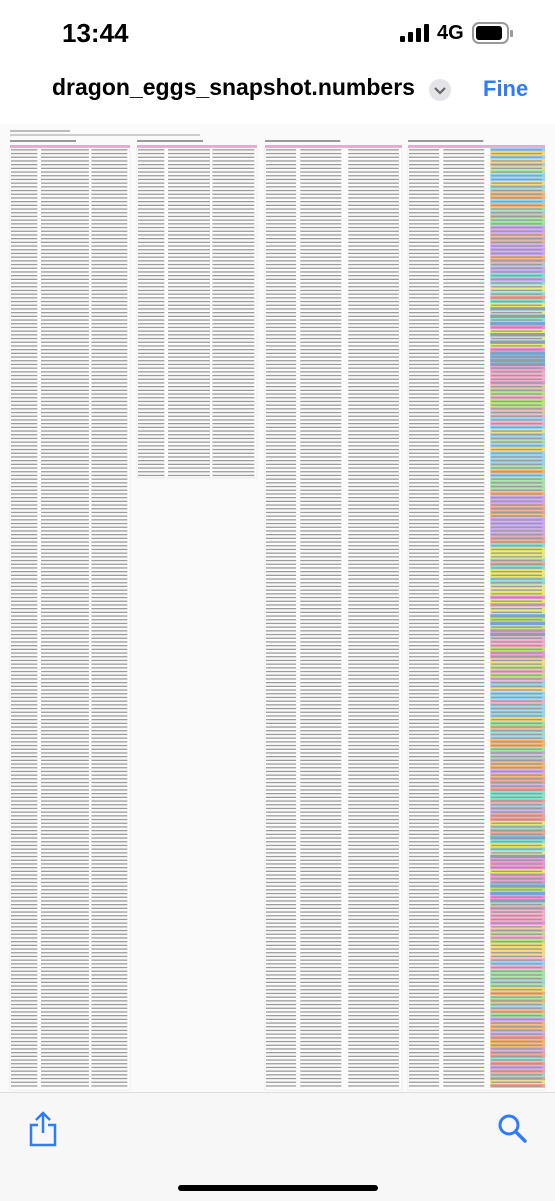  I want to click on bottom-toolbar, so click(277, 1146).